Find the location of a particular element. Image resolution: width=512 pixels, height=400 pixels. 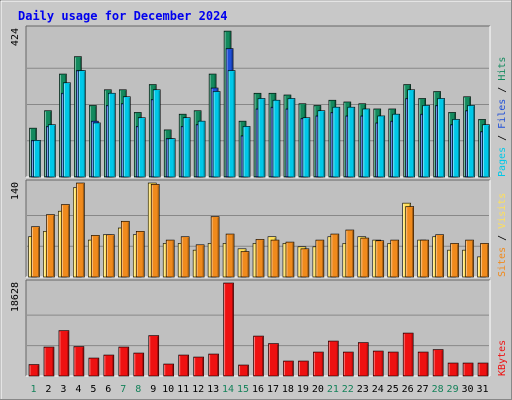

legend-entry-kbytes: KBytes is located at coordinates (502, 358).